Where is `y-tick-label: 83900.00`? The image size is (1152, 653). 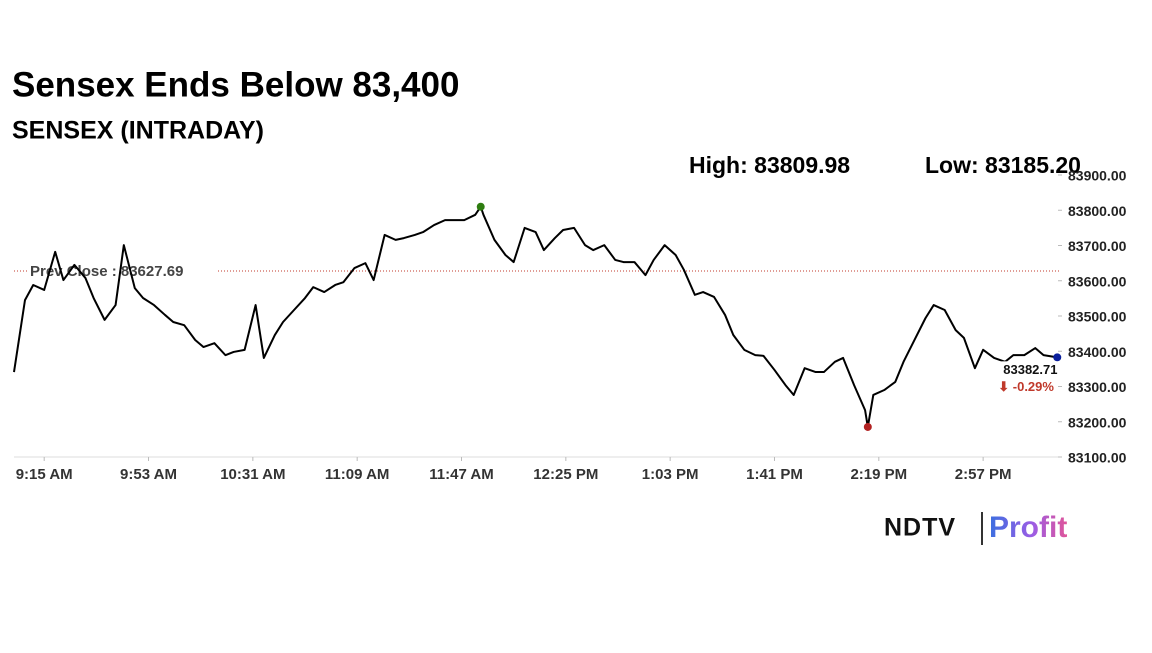
y-tick-label: 83900.00 is located at coordinates (1097, 176).